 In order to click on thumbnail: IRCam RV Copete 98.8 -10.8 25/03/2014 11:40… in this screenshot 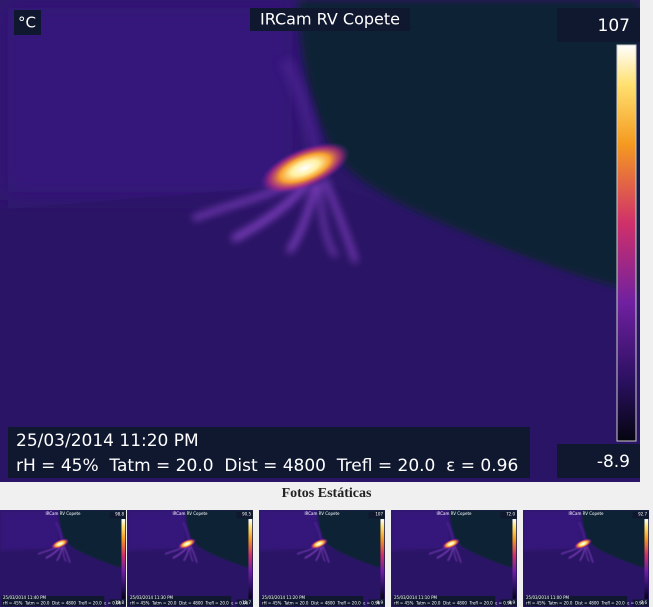, I will do `click(63, 558)`.